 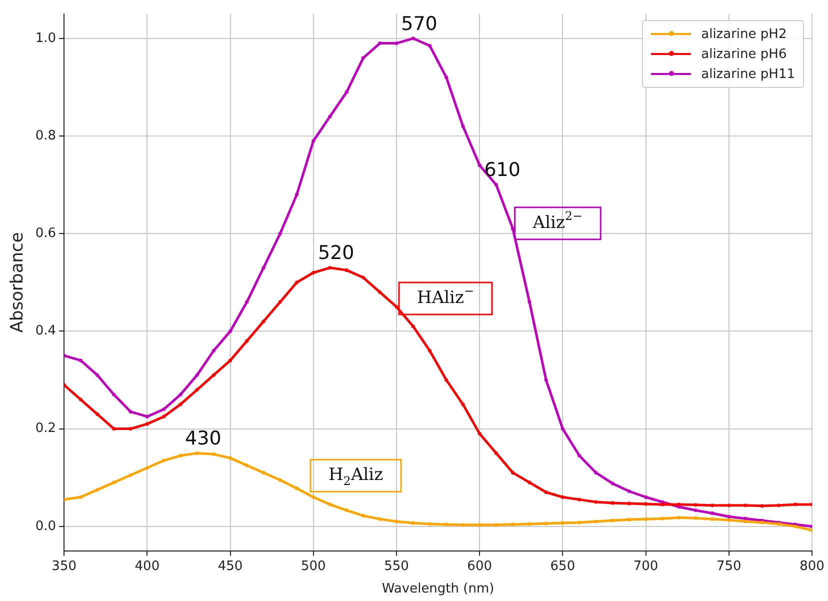 What do you see at coordinates (748, 74) in the screenshot?
I see `legend-label: alizarine pH11` at bounding box center [748, 74].